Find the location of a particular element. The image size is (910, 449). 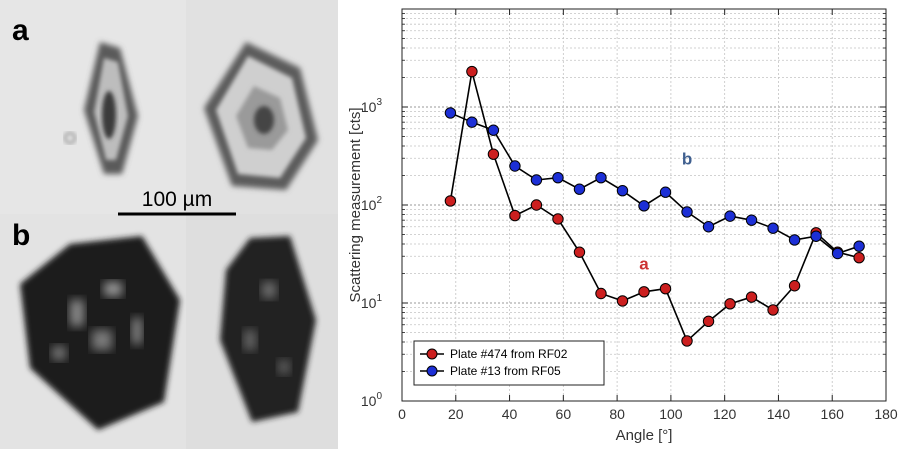

scale-bar-label: 100 µm is located at coordinates (177, 199).